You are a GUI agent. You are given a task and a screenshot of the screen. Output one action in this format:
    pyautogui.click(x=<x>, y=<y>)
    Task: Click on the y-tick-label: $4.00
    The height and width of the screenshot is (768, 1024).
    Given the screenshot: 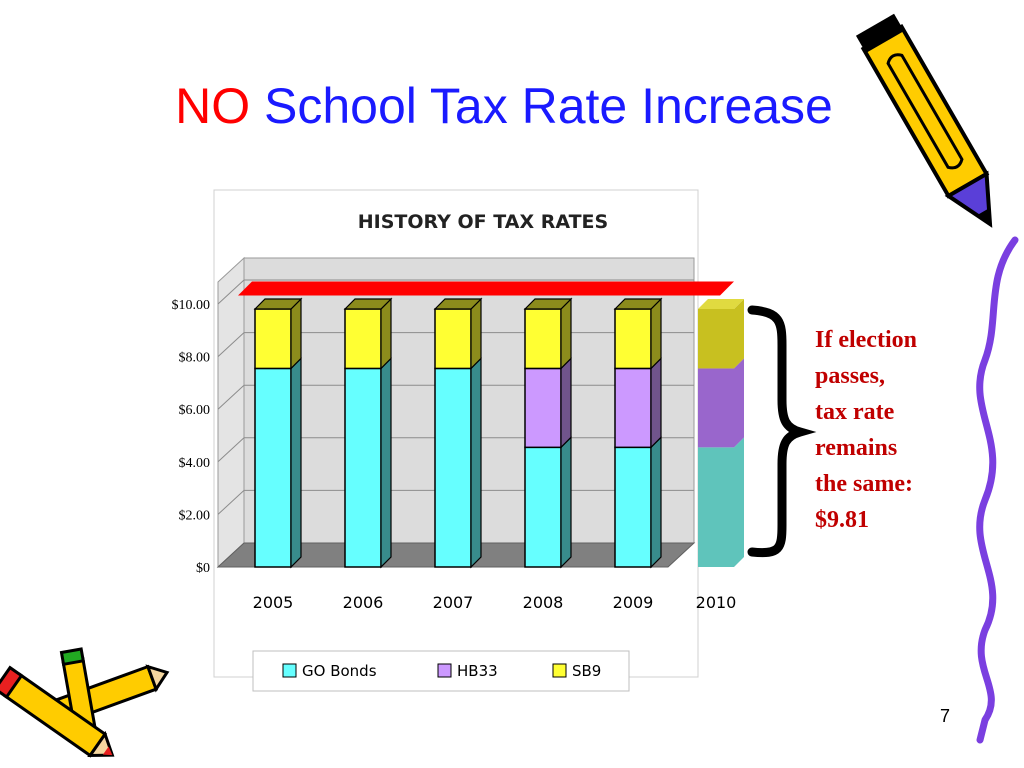 What is the action you would take?
    pyautogui.click(x=195, y=463)
    